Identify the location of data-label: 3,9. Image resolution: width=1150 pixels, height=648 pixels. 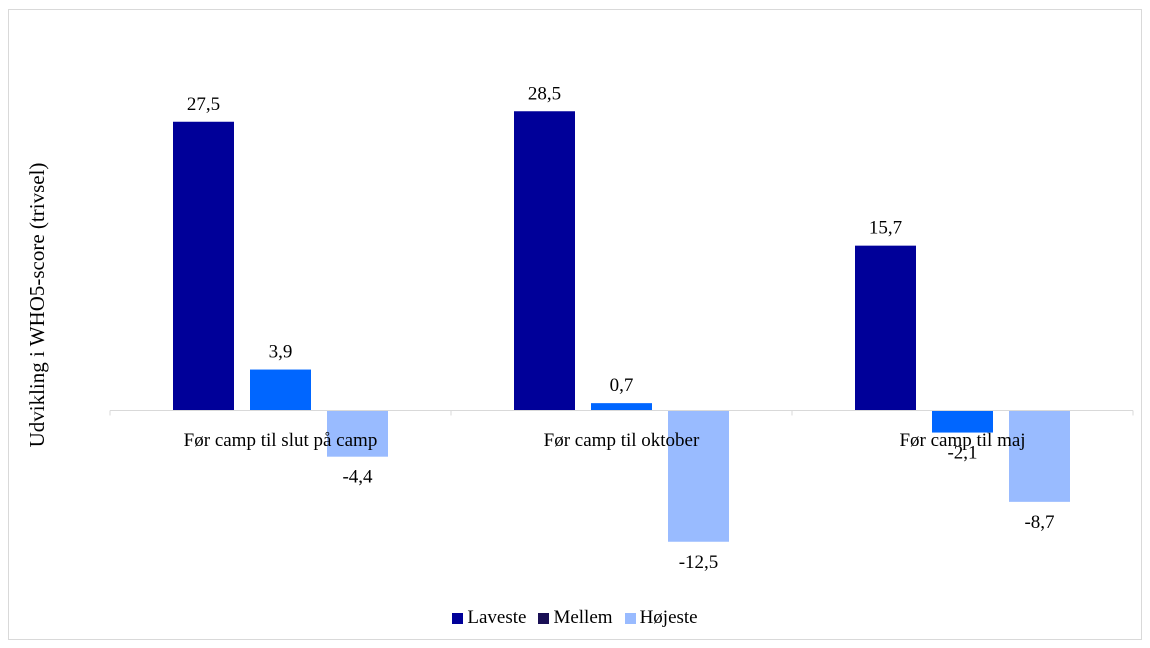
(281, 352).